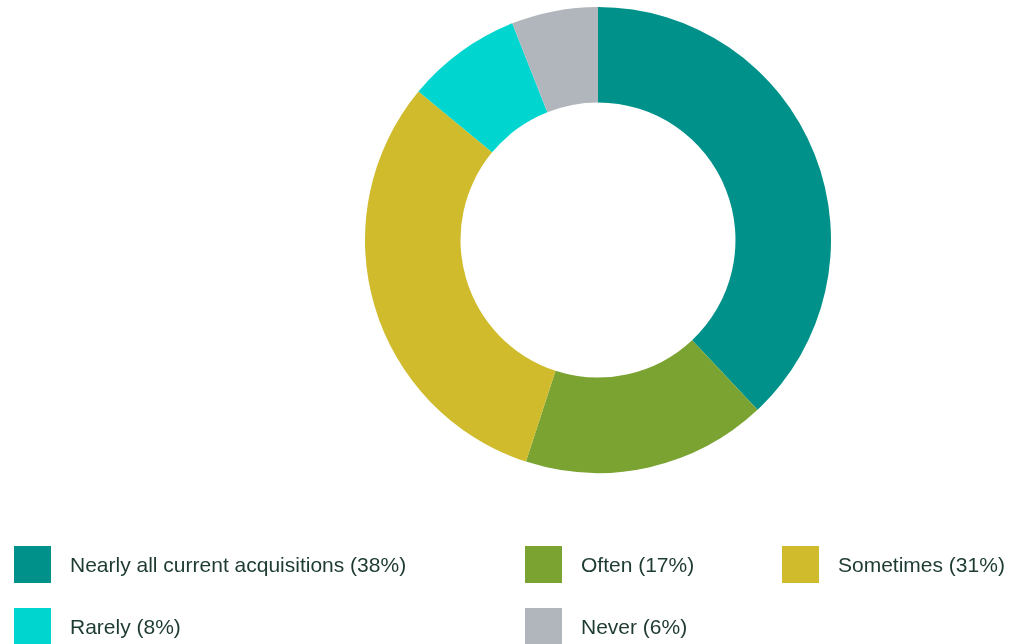 This screenshot has width=1031, height=644. What do you see at coordinates (638, 564) in the screenshot?
I see `legend-label: Often (17%)` at bounding box center [638, 564].